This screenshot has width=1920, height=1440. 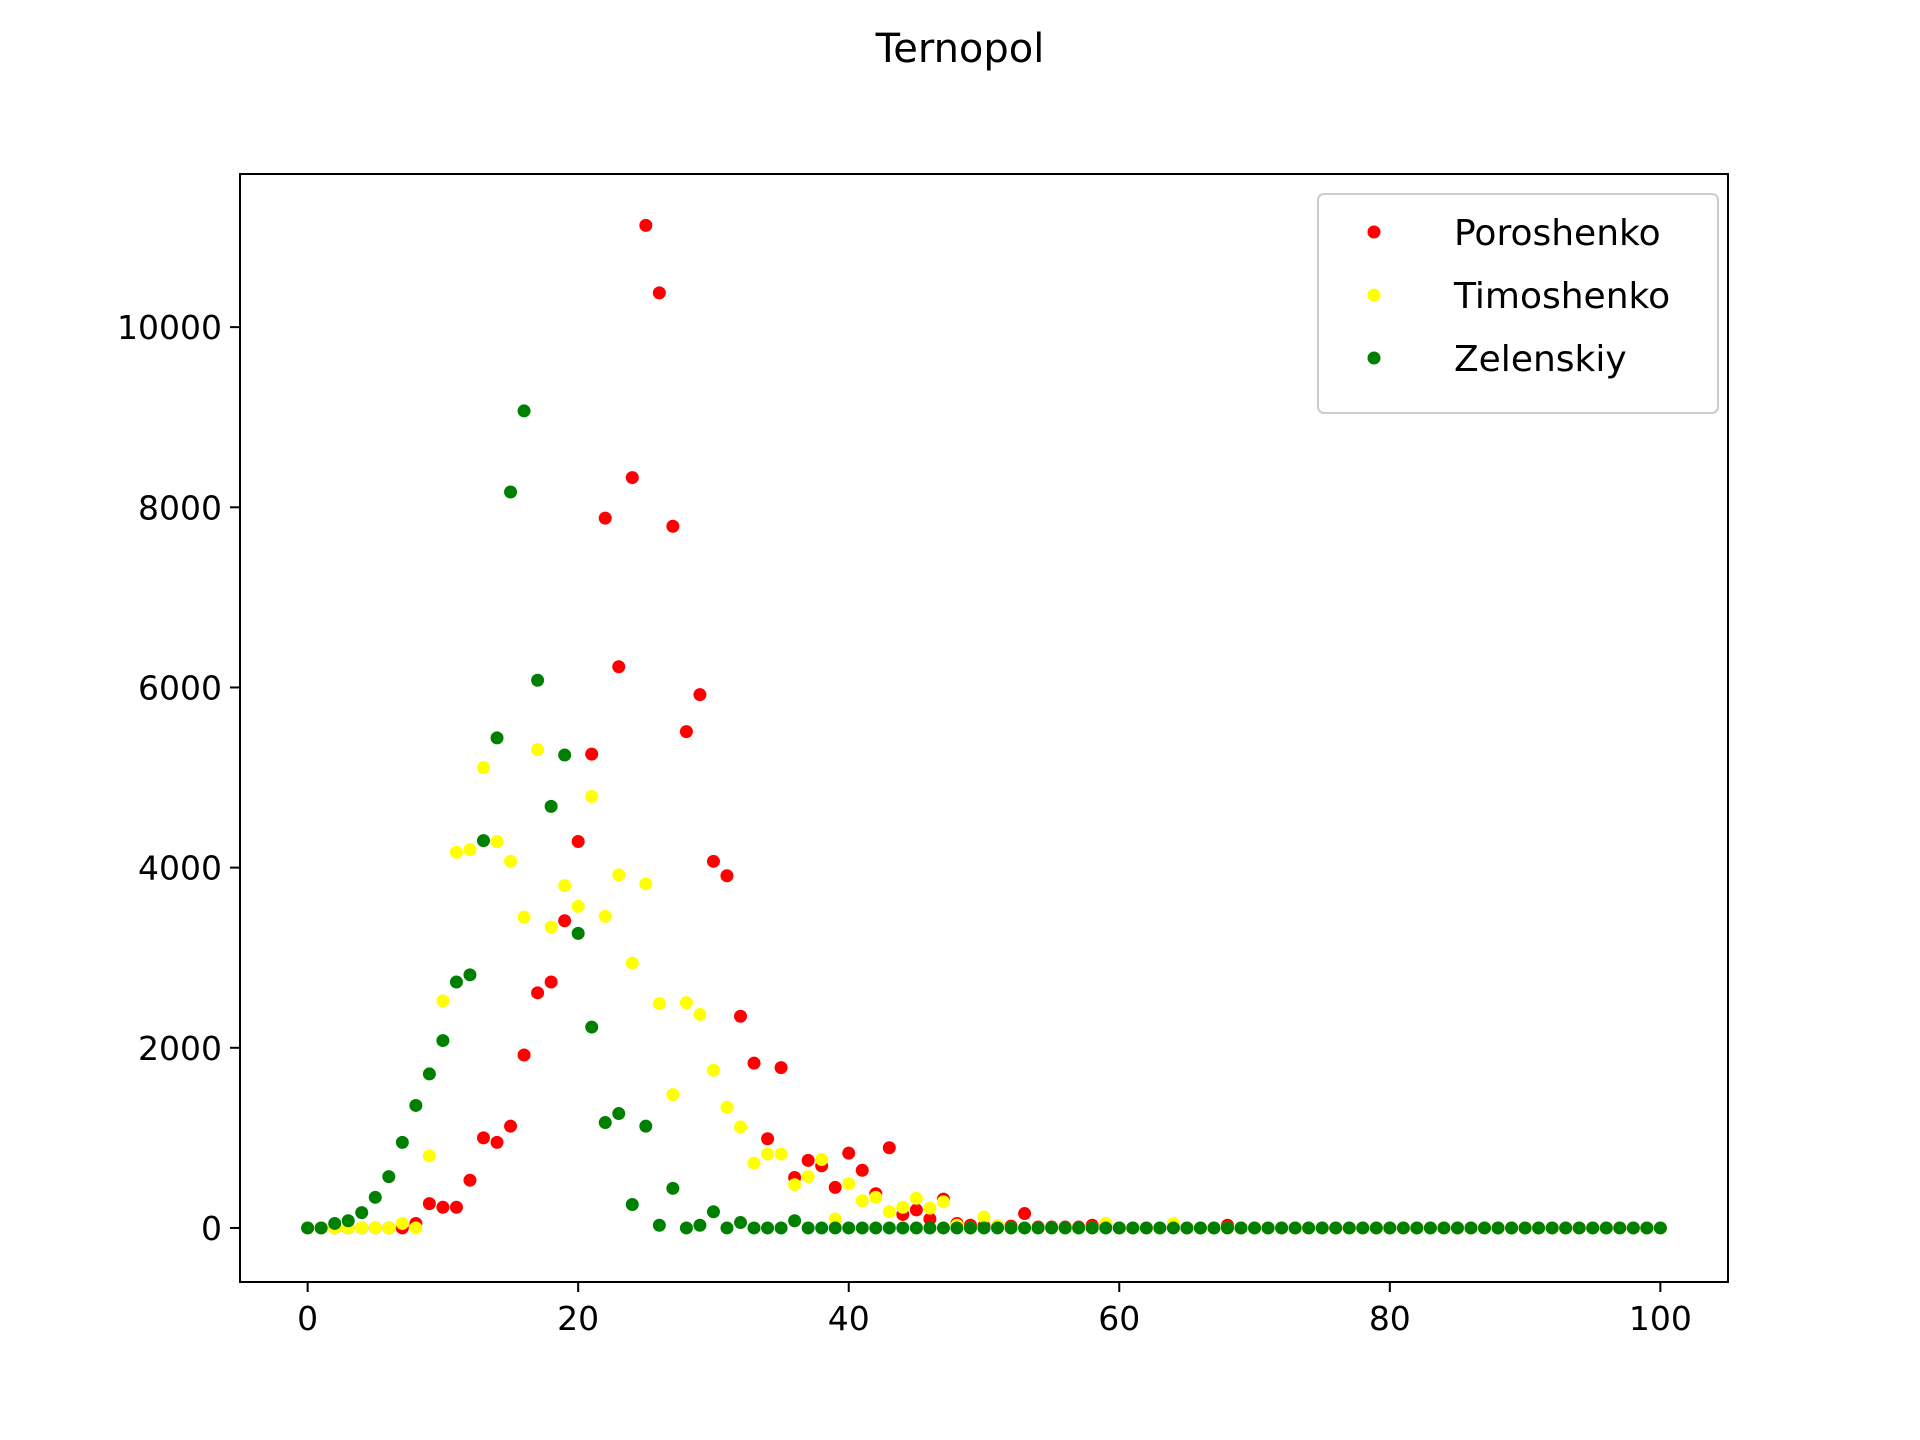 I want to click on x-tick-label: 40, so click(x=849, y=1318).